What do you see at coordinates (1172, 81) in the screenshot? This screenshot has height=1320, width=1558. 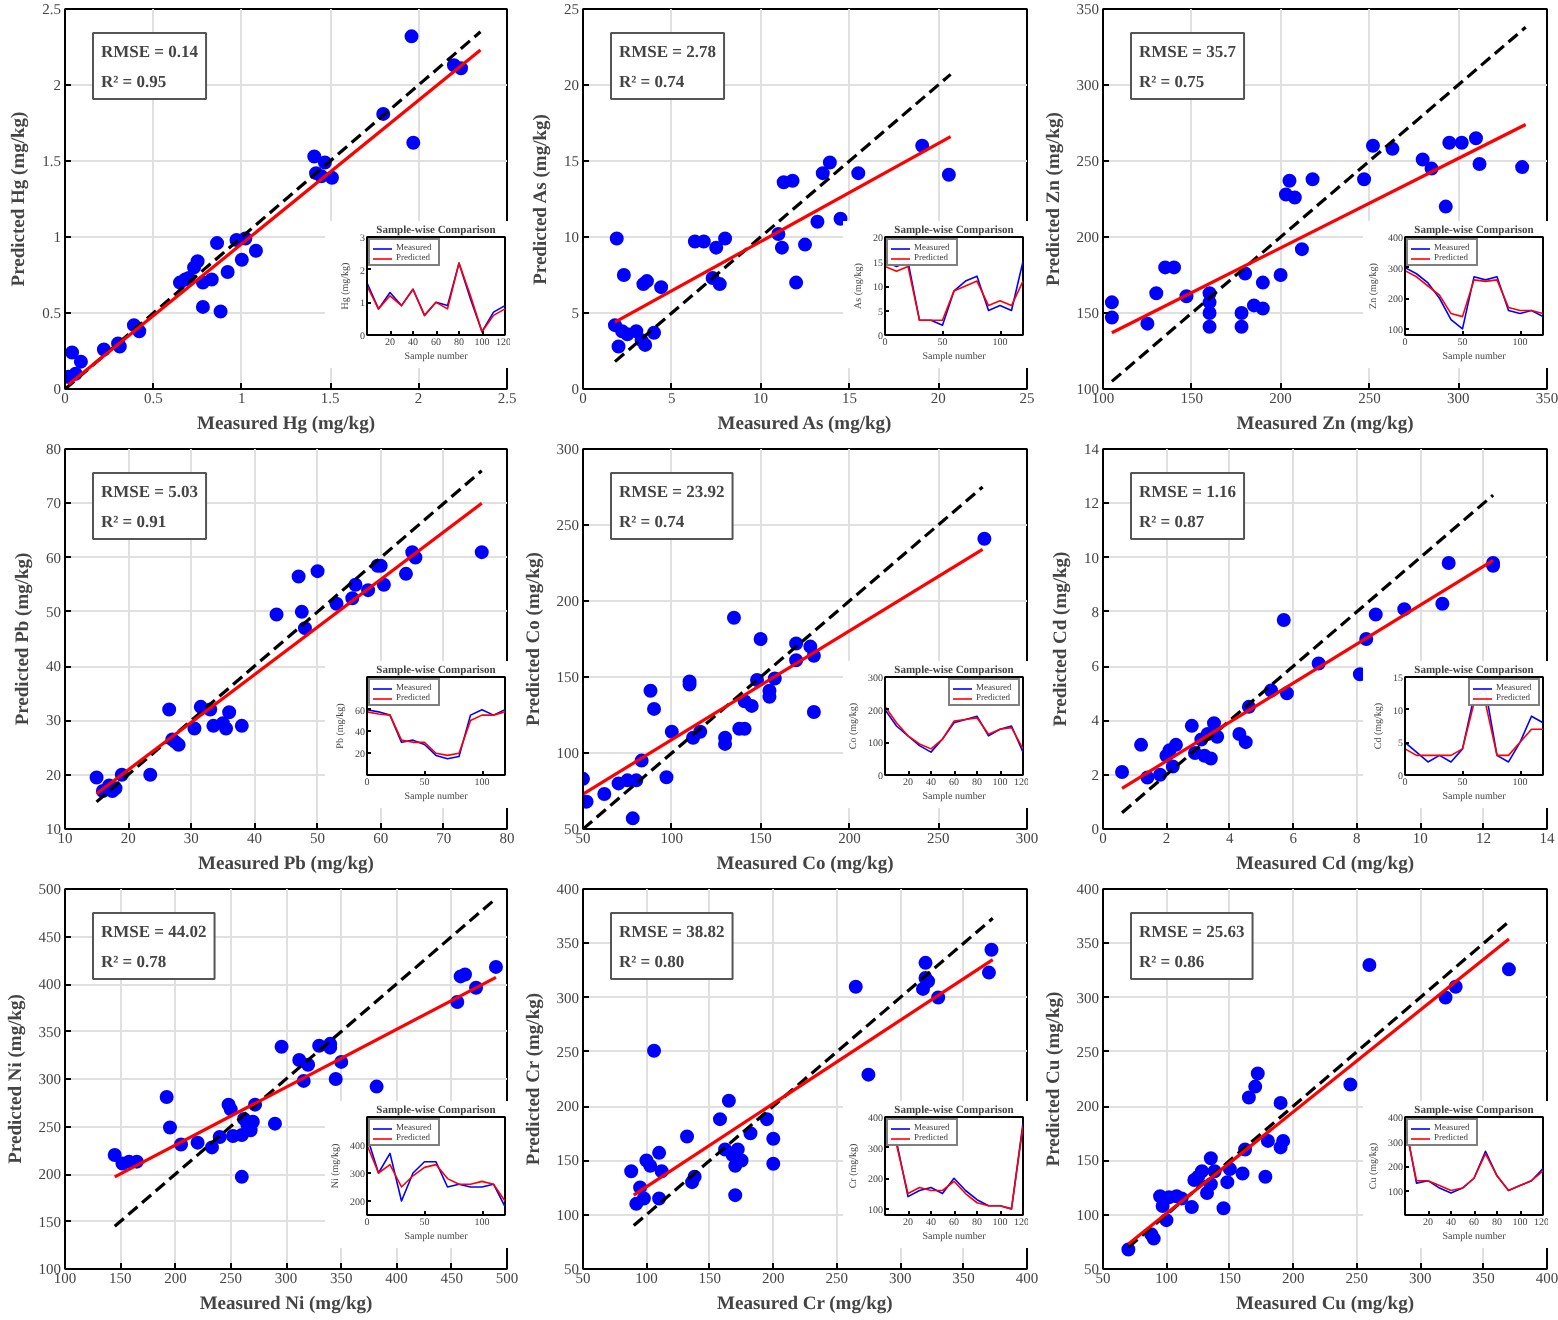 I see `annotation: R² = 0.75` at bounding box center [1172, 81].